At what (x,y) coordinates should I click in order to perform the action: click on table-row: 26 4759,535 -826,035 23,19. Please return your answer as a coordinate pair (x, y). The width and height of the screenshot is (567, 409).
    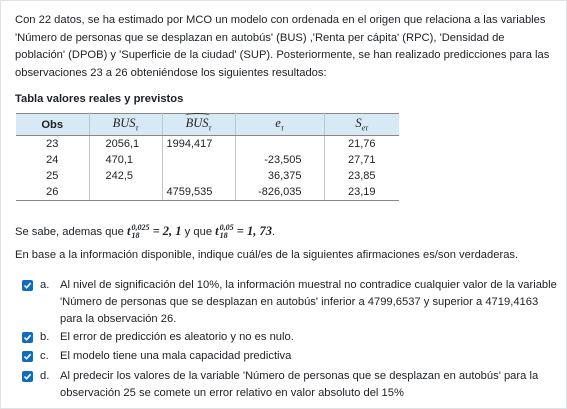
    Looking at the image, I should click on (207, 192).